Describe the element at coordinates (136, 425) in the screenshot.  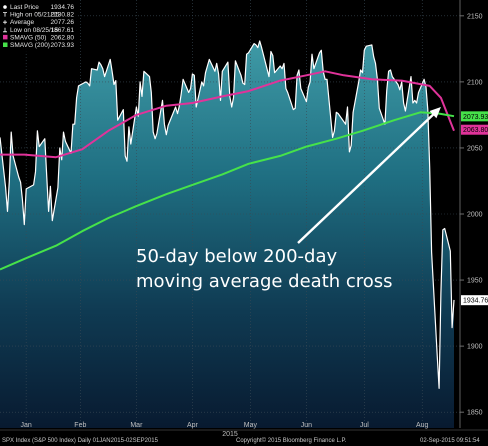
I see `x-tick-label: Mar` at that location.